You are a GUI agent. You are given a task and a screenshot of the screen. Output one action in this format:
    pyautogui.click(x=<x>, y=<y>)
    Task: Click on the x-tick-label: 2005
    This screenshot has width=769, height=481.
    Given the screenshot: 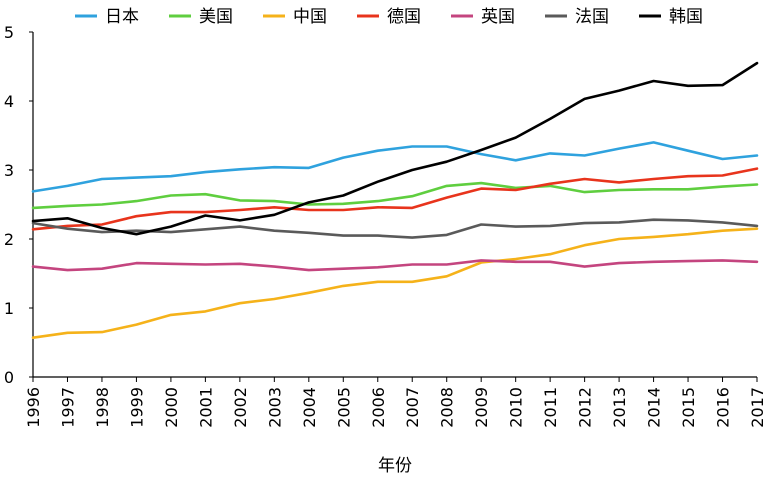 What is the action you would take?
    pyautogui.click(x=343, y=407)
    